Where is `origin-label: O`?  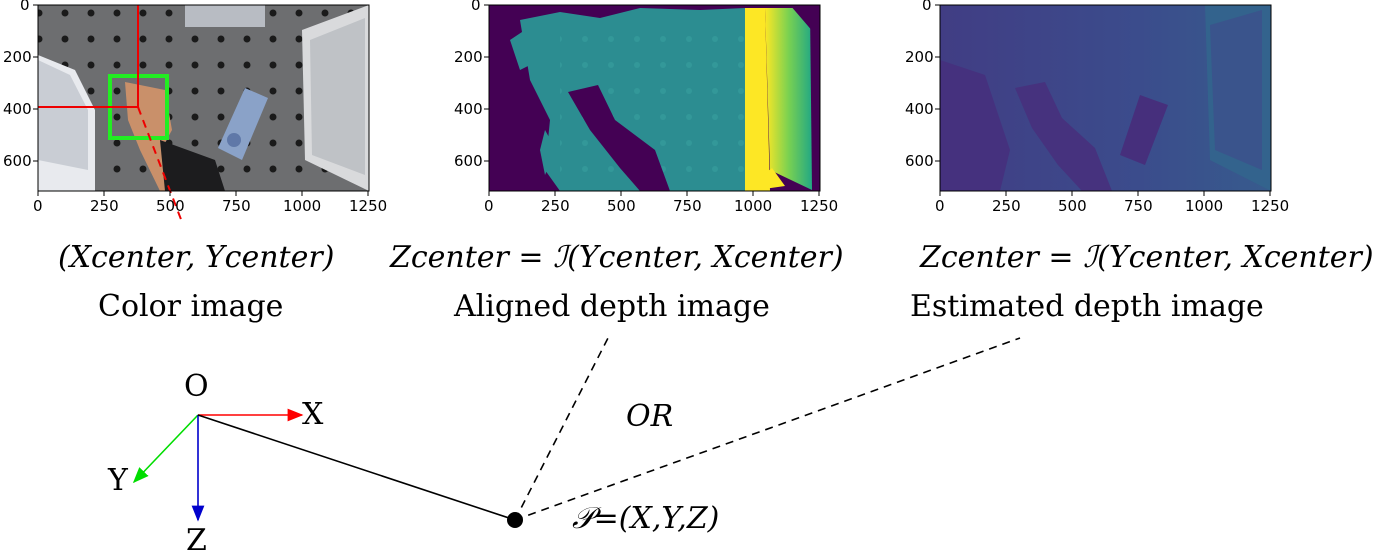
origin-label: O is located at coordinates (196, 386).